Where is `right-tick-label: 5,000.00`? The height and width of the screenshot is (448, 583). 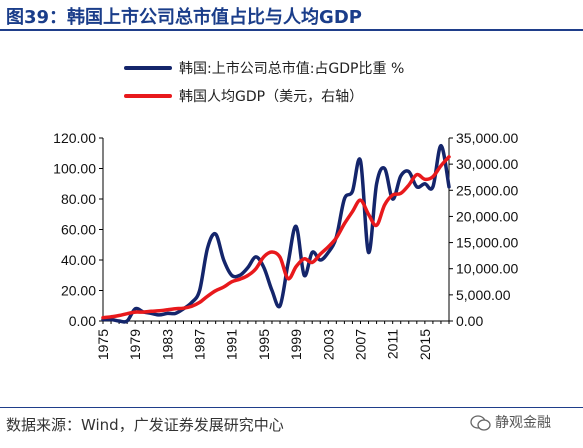 right-tick-label: 5,000.00 is located at coordinates (483, 295).